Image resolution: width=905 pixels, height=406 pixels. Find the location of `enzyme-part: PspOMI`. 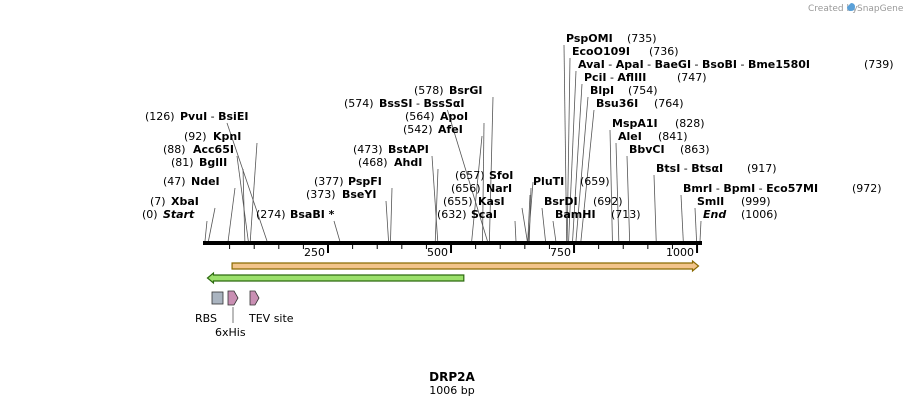

enzyme-part: PspOMI is located at coordinates (589, 38).